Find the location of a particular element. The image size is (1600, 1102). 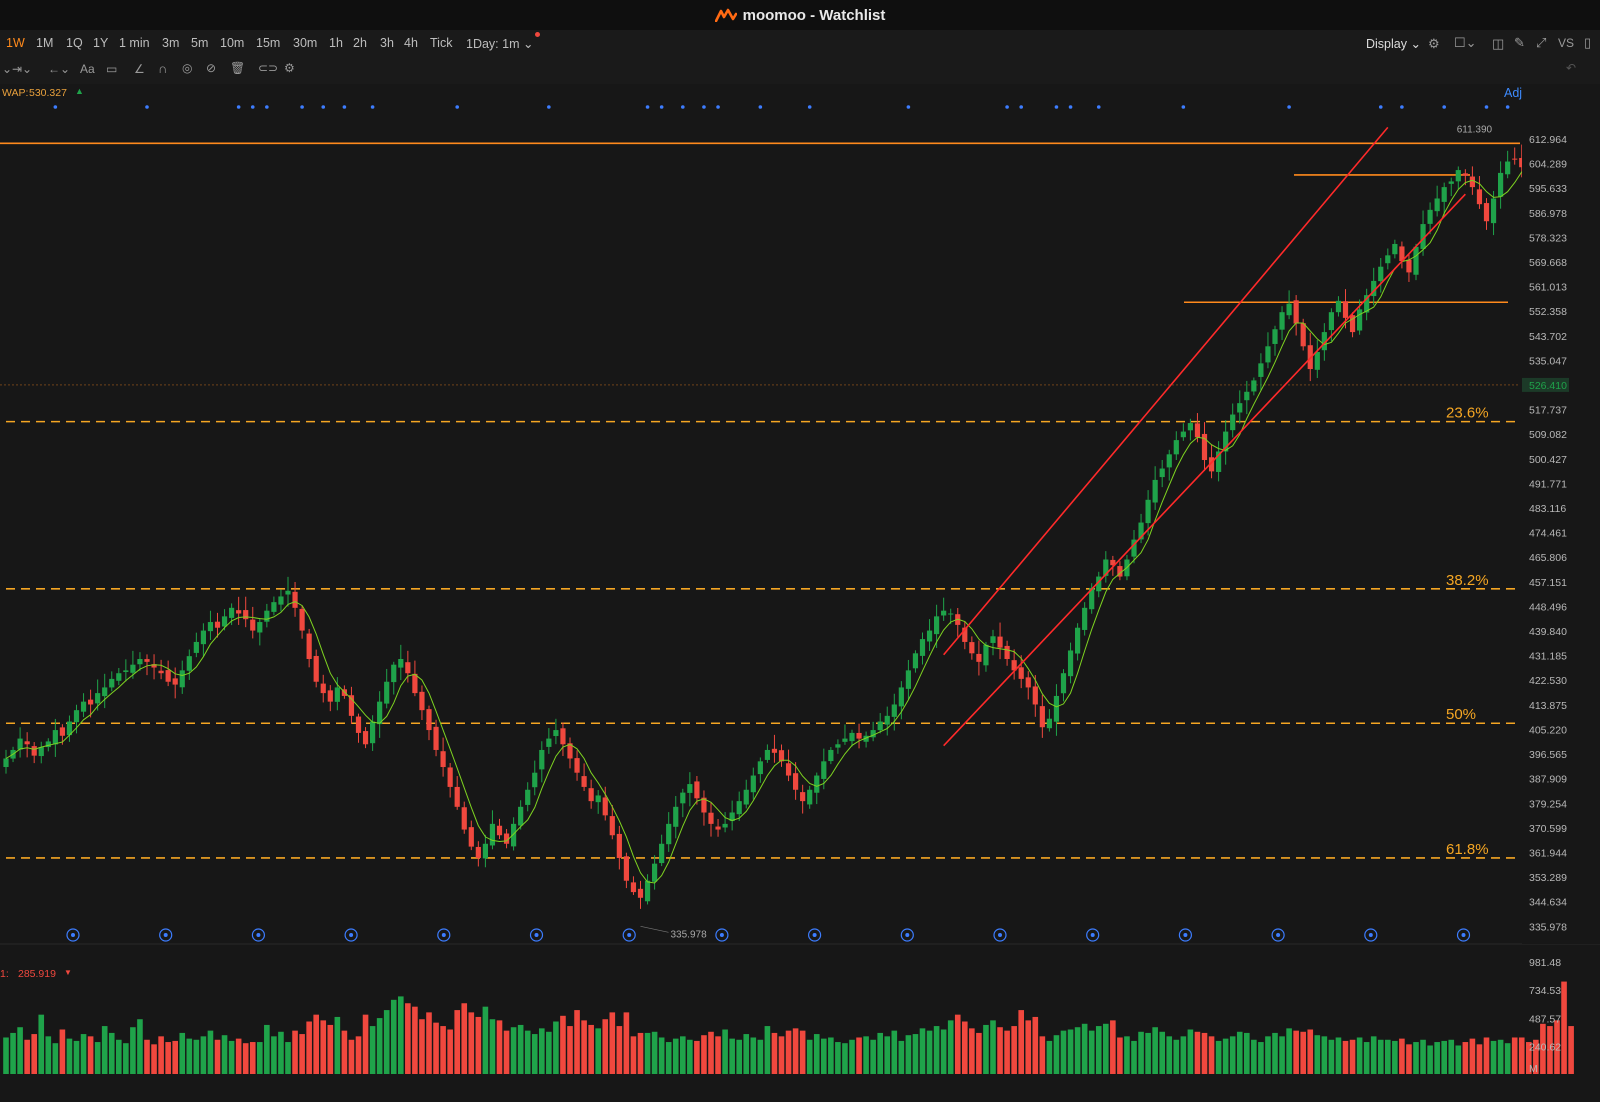

period-tab-1q: 1Q is located at coordinates (74, 43).